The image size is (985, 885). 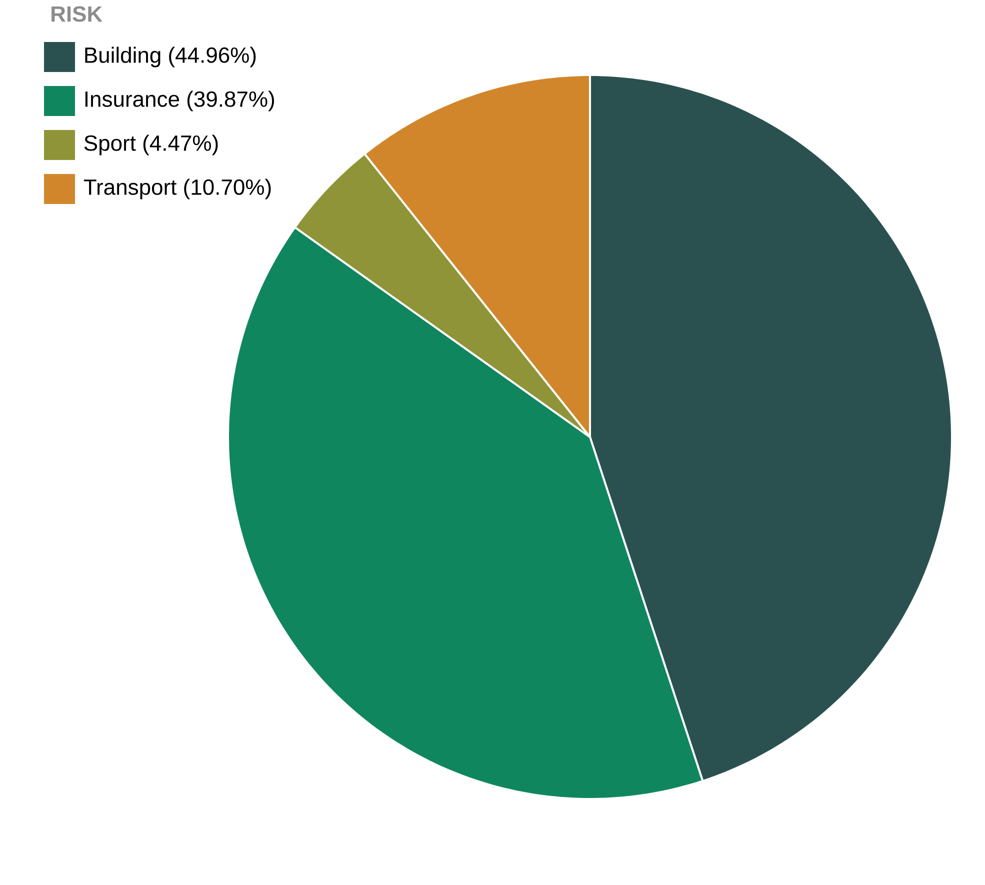 What do you see at coordinates (177, 189) in the screenshot?
I see `legend-label: Transport (10.70%)` at bounding box center [177, 189].